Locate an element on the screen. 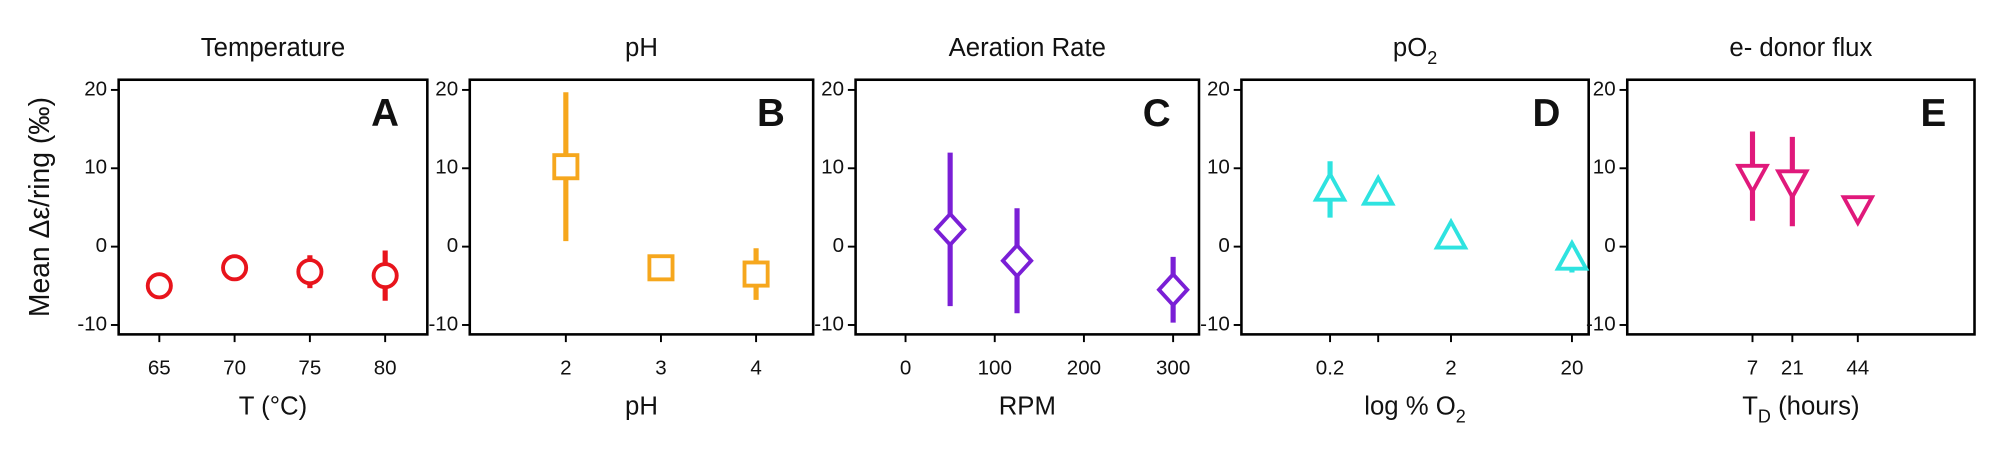 The image size is (2007, 472). x-tick-label: 0 is located at coordinates (905, 368).